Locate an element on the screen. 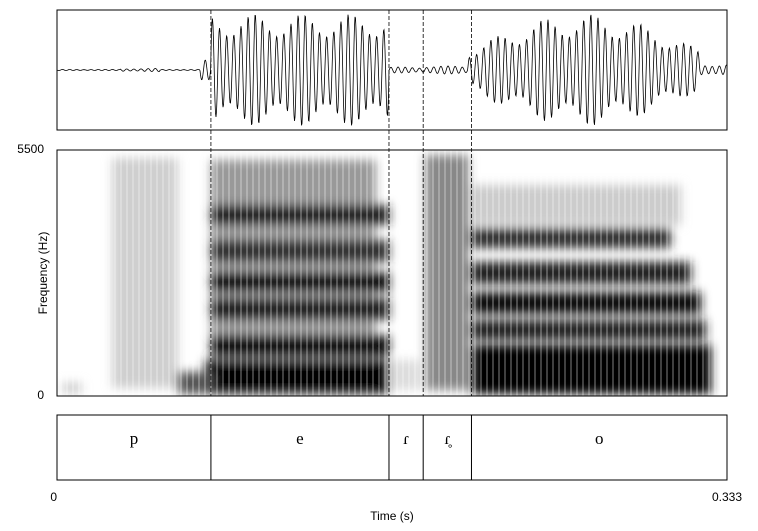  y-axis-label: Frequency (Hz) is located at coordinates (43, 273).